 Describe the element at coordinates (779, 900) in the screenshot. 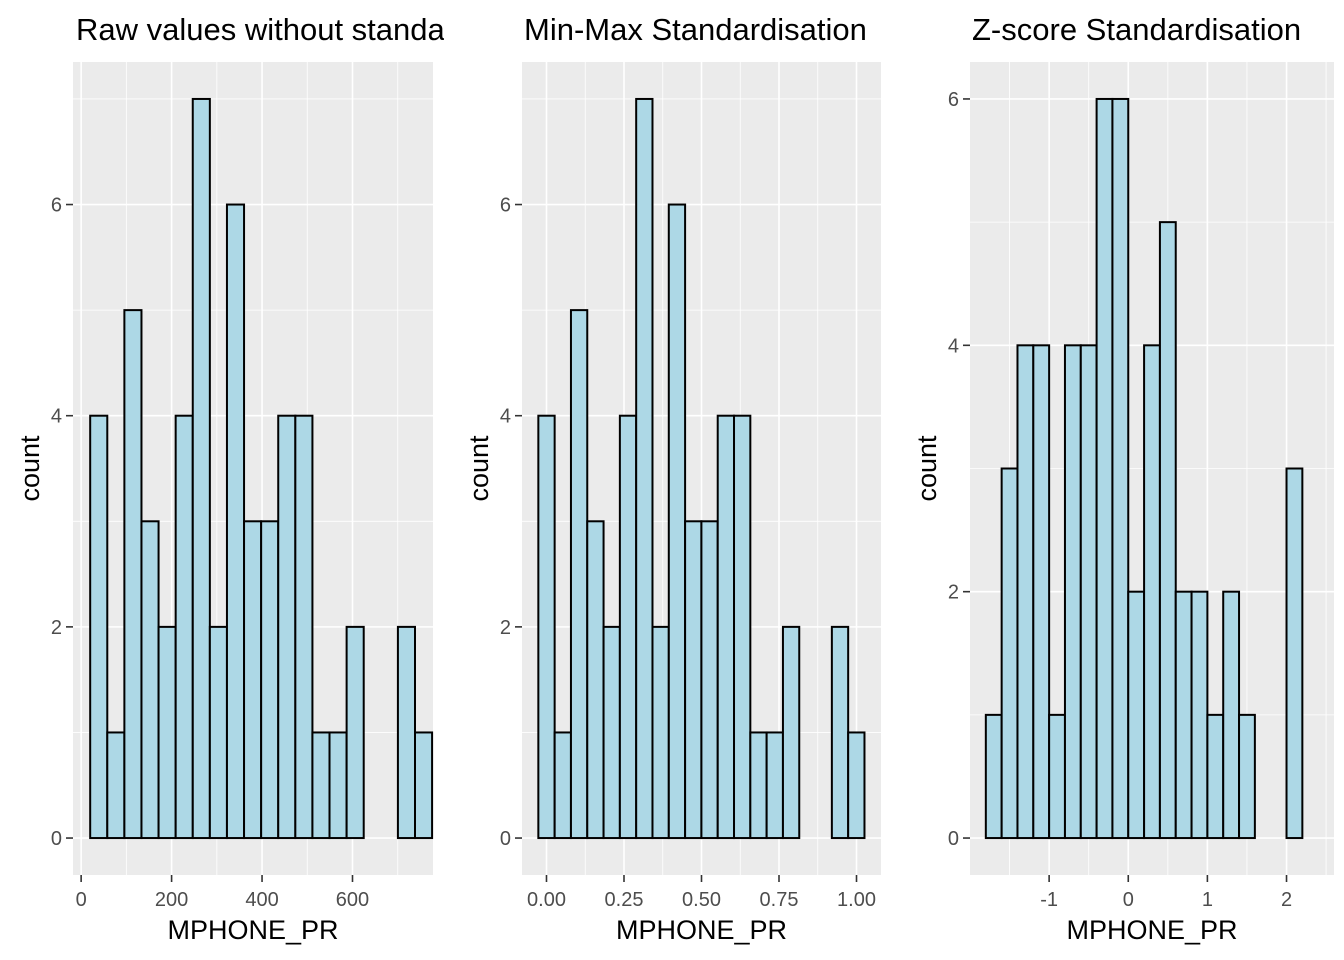

I see `x-tick-label: 0.75` at that location.